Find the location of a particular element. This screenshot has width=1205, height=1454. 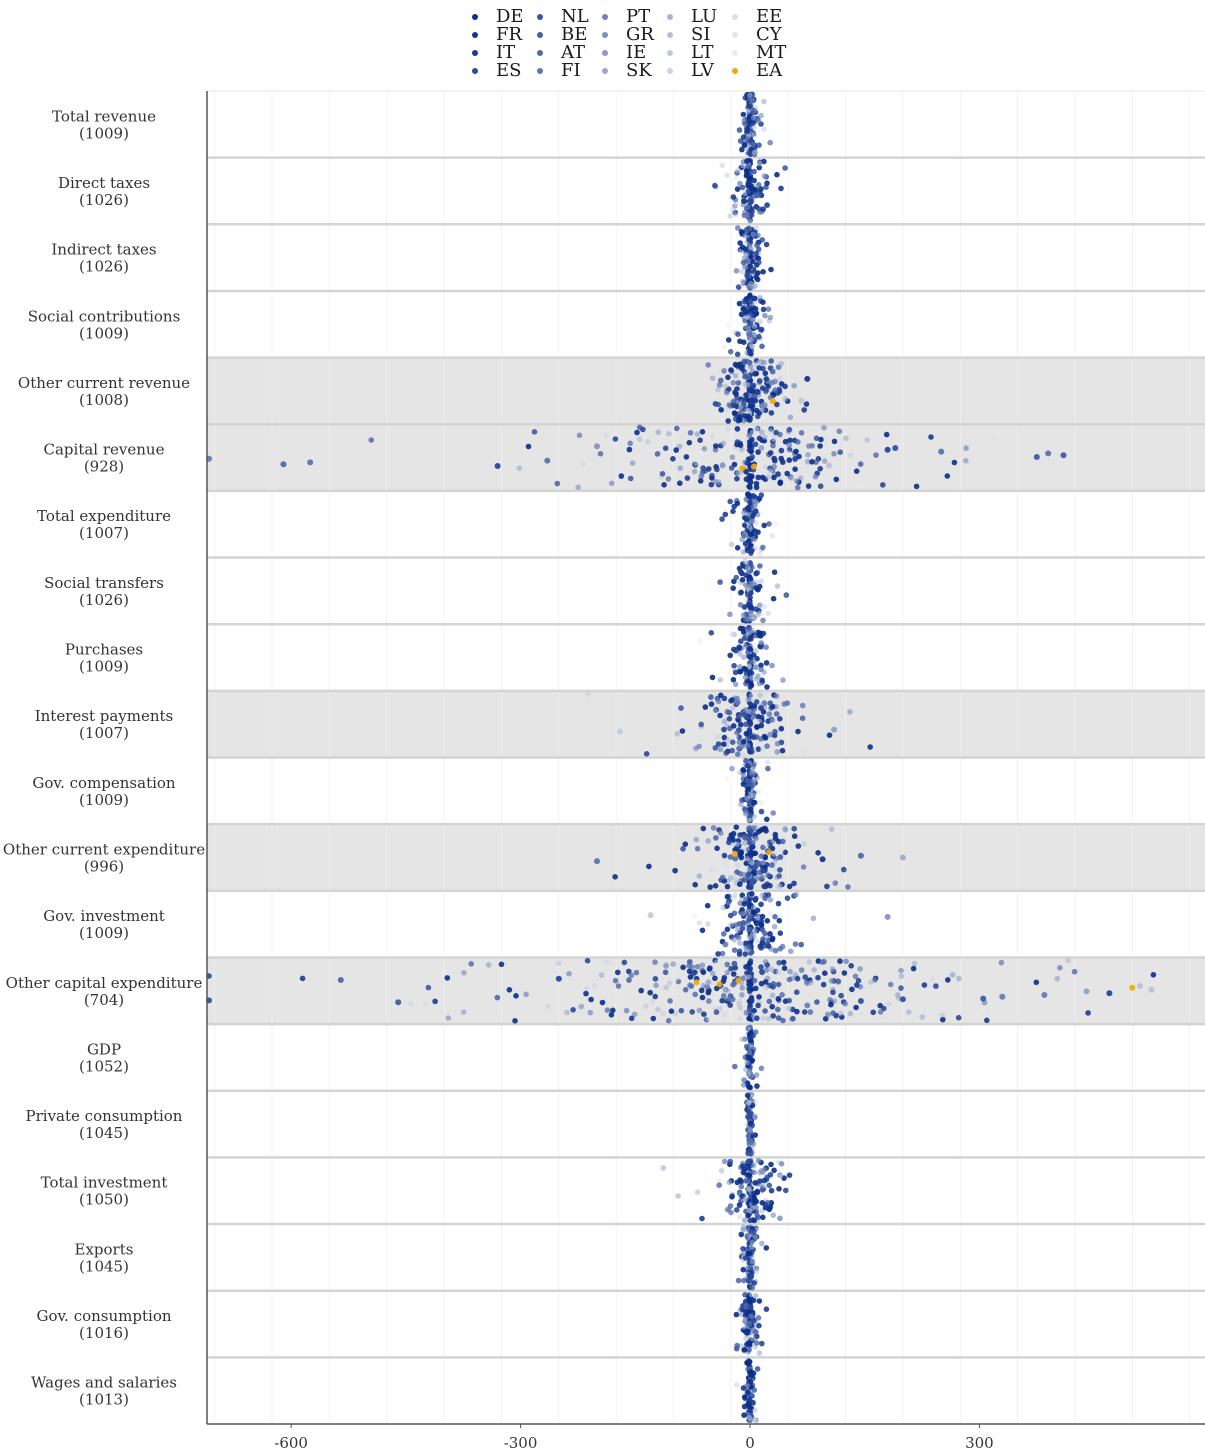

row-label: Gov. consumption is located at coordinates (103, 1316).